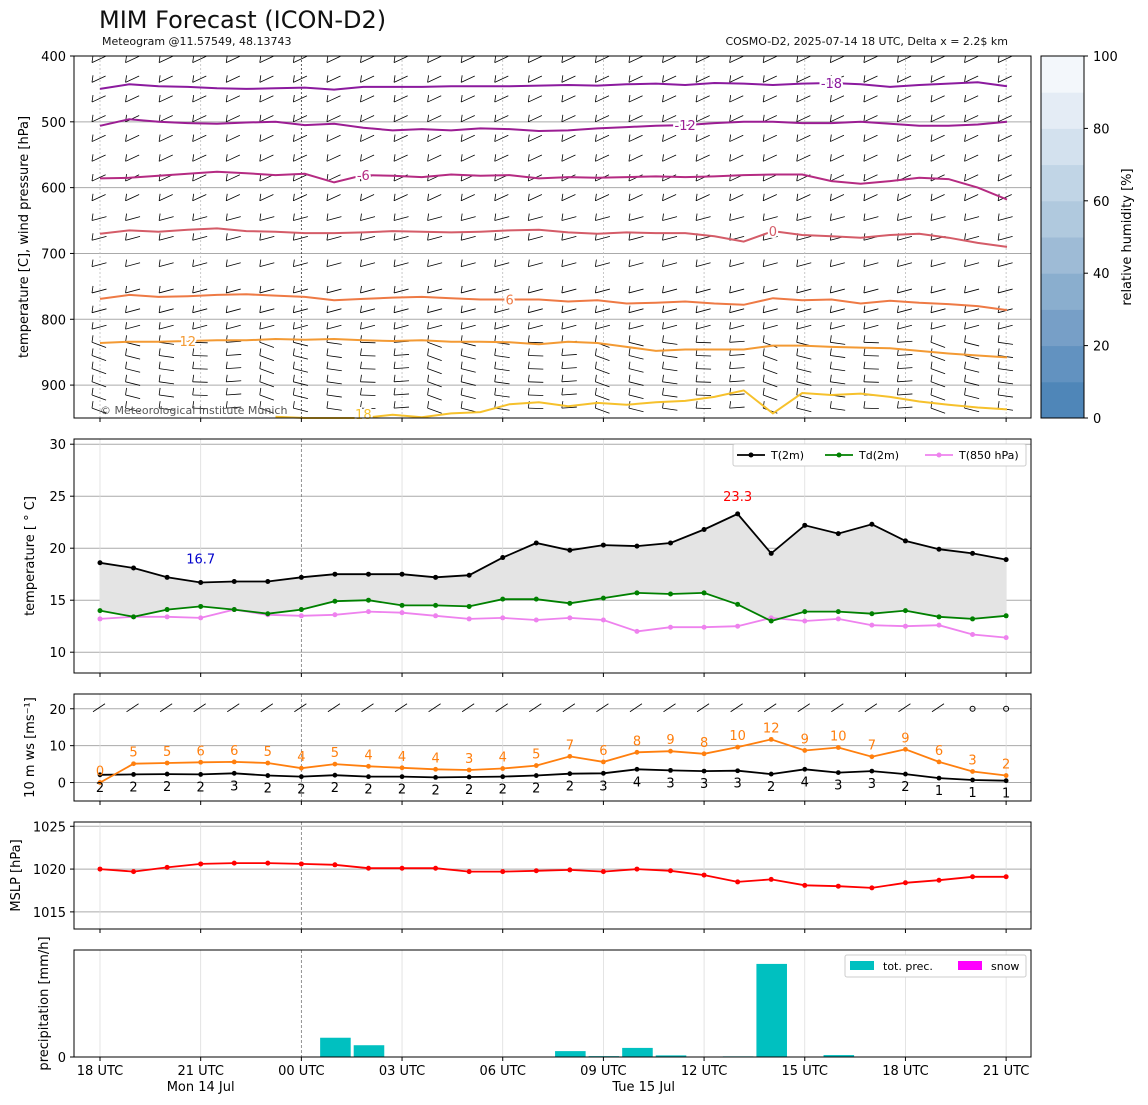 This screenshot has width=1148, height=1105. What do you see at coordinates (201, 751) in the screenshot?
I see `gust-label: 6` at bounding box center [201, 751].